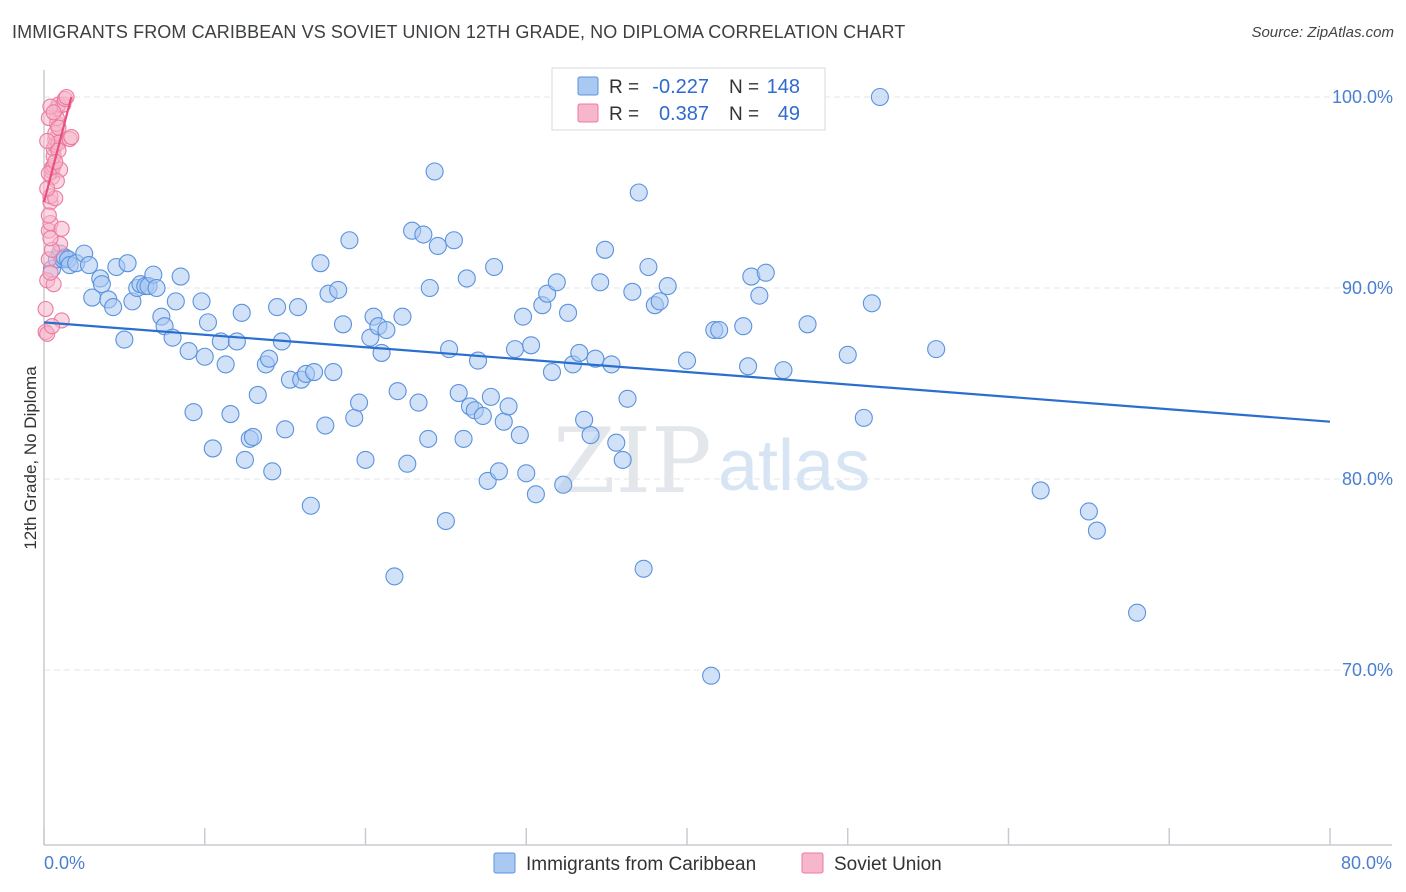  What do you see at coordinates (687, 836) in the screenshot?
I see `x-axis-ticks` at bounding box center [687, 836].